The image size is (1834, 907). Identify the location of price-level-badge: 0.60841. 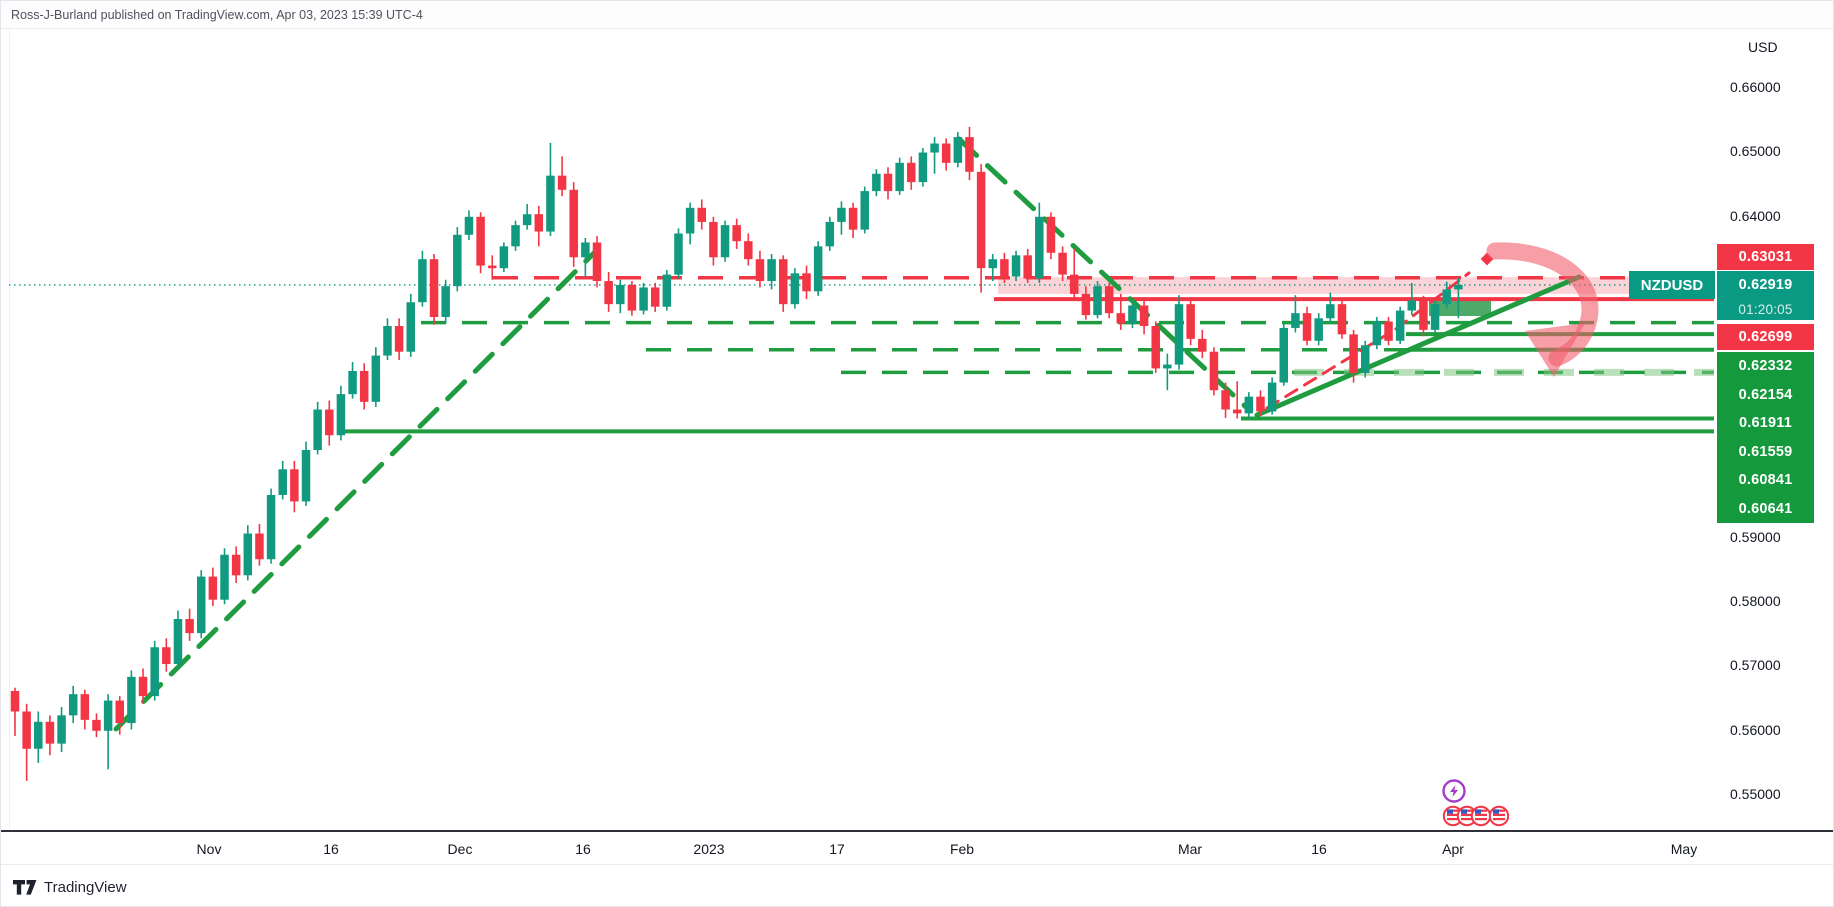
(1765, 480).